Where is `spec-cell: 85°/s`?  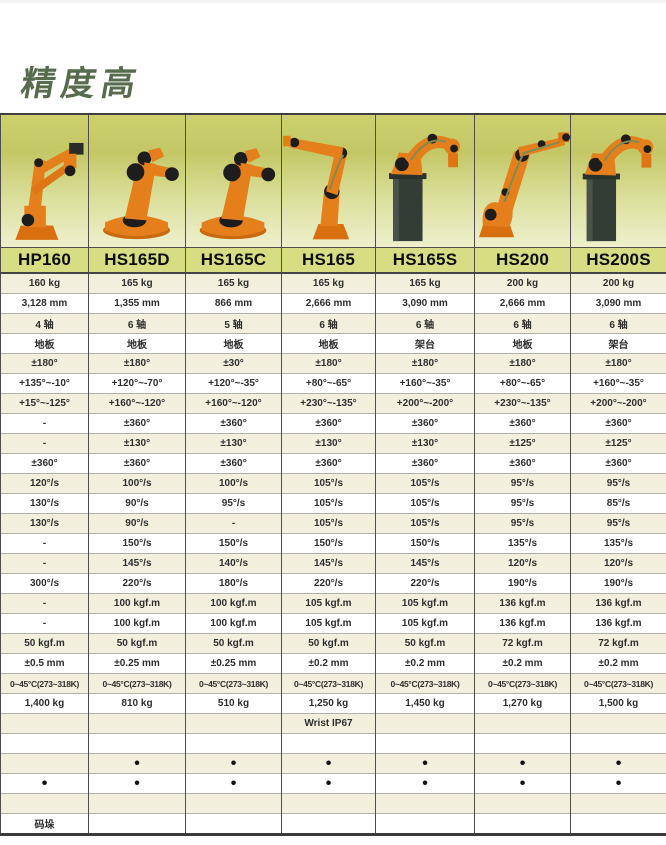
spec-cell: 85°/s is located at coordinates (618, 503).